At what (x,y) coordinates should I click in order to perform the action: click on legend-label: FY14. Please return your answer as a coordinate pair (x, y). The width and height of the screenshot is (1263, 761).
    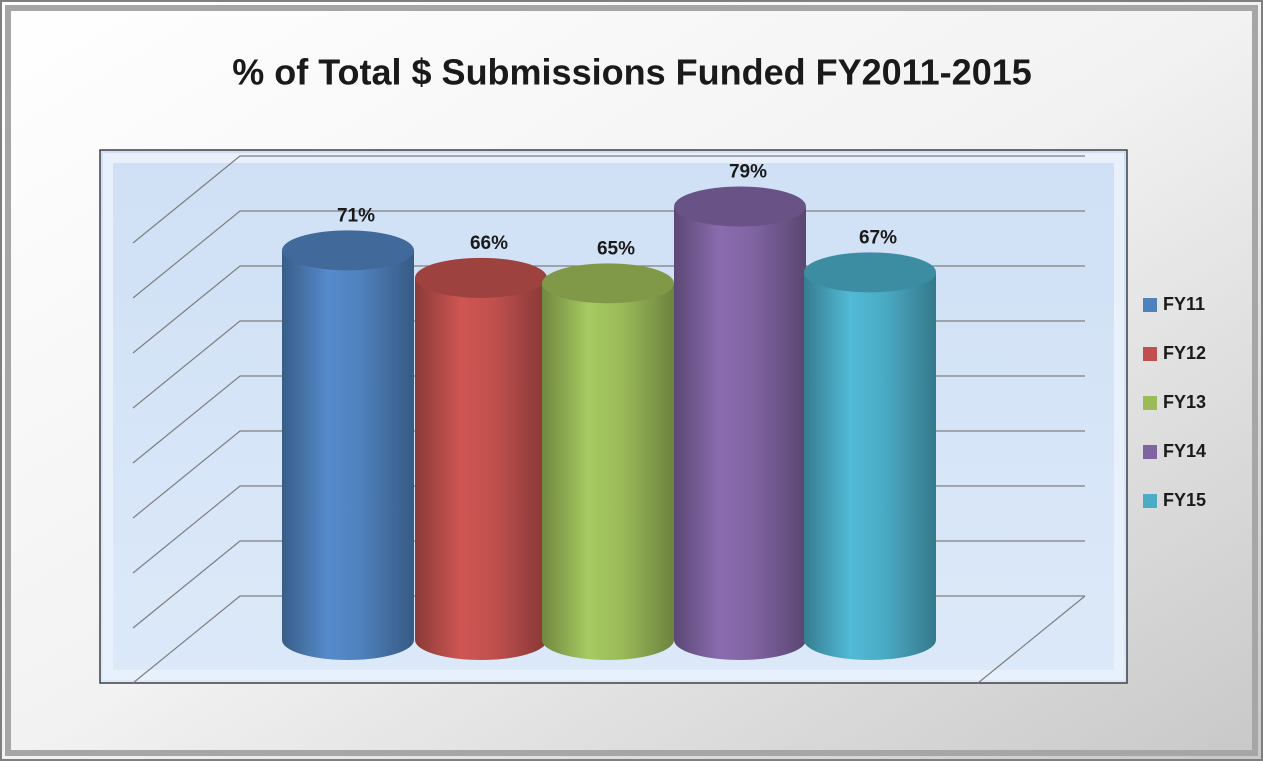
    Looking at the image, I should click on (1184, 451).